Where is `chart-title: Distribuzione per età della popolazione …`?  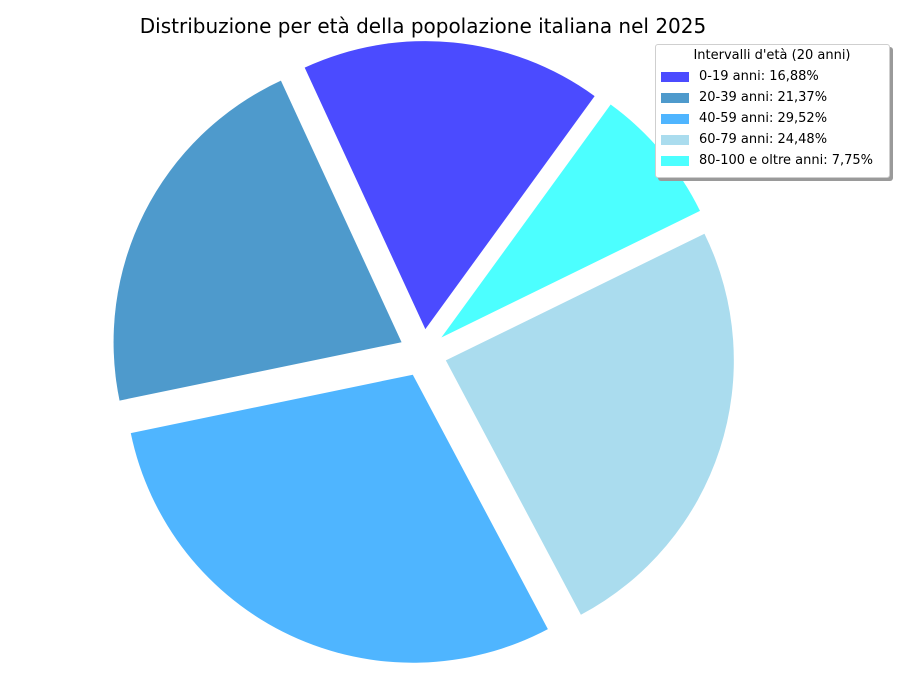
chart-title: Distribuzione per età della popolazione … is located at coordinates (423, 26).